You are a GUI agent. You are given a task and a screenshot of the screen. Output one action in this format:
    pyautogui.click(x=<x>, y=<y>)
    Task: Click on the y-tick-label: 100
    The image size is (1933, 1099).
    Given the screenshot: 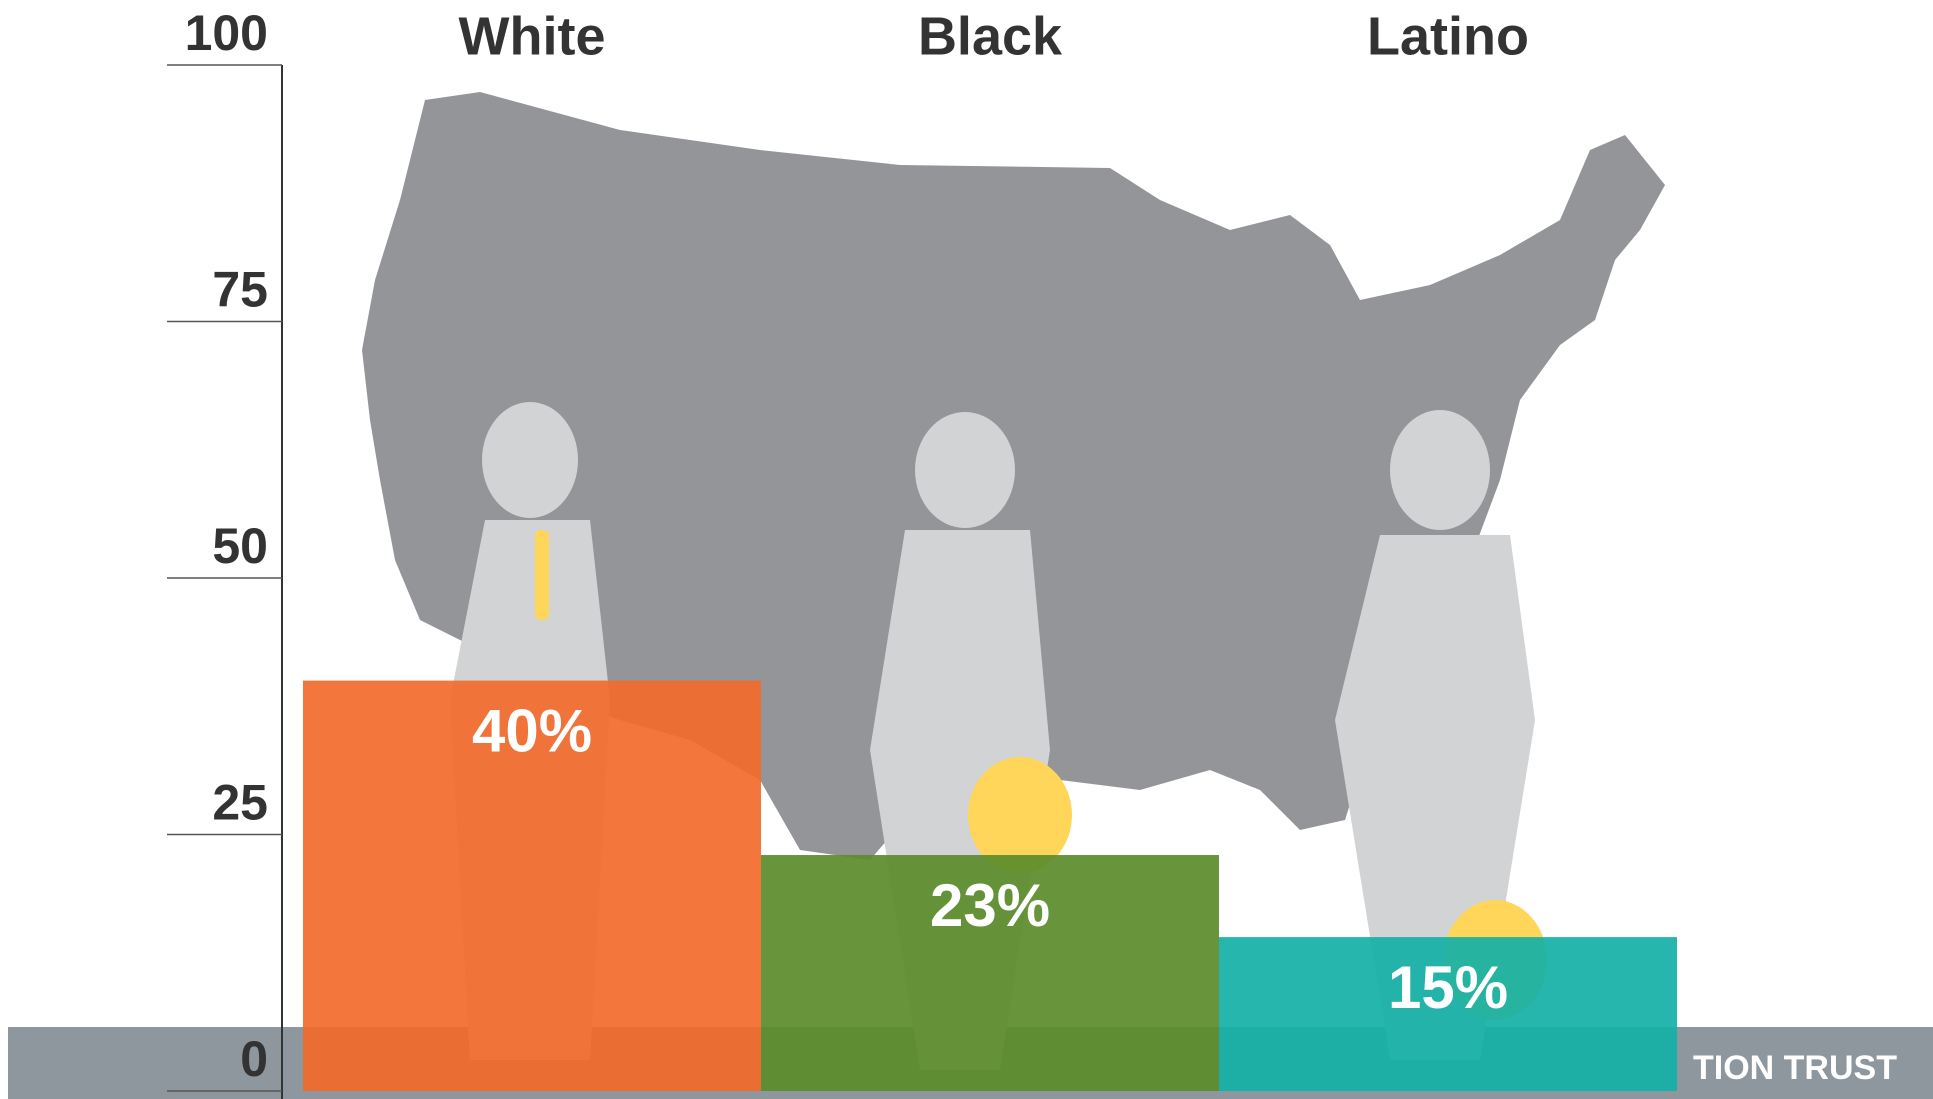 What is the action you would take?
    pyautogui.click(x=226, y=33)
    